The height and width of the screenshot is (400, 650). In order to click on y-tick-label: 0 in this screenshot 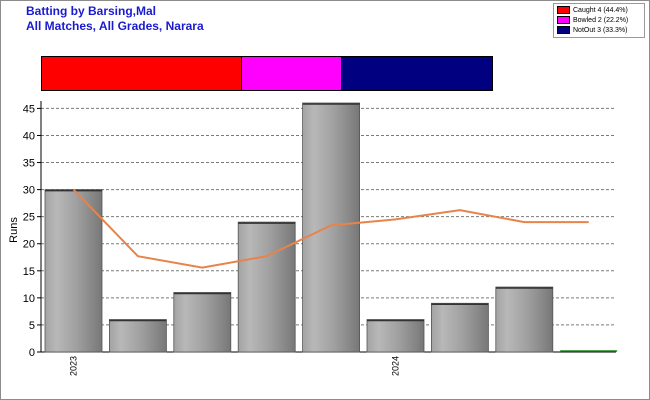, I will do `click(32, 353)`.